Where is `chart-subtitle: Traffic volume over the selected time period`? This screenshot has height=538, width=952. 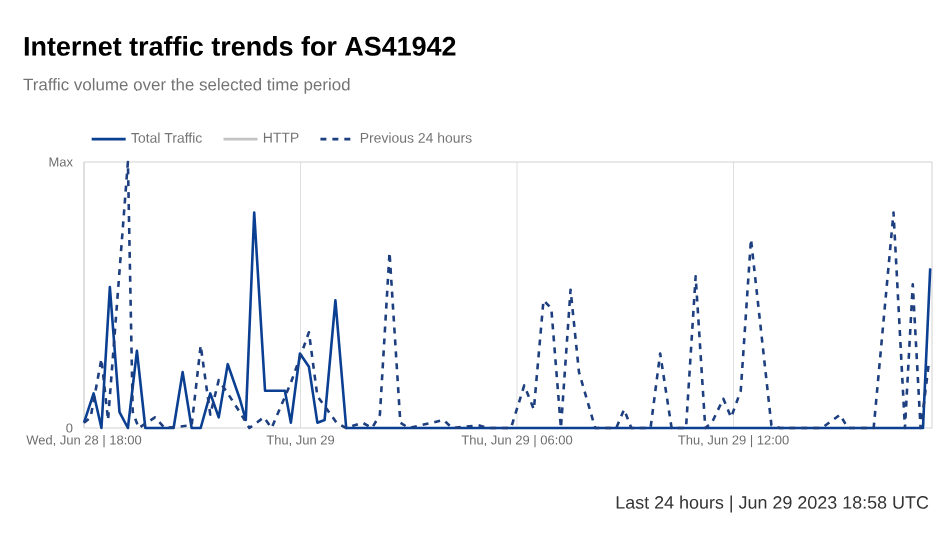 chart-subtitle: Traffic volume over the selected time period is located at coordinates (186, 86).